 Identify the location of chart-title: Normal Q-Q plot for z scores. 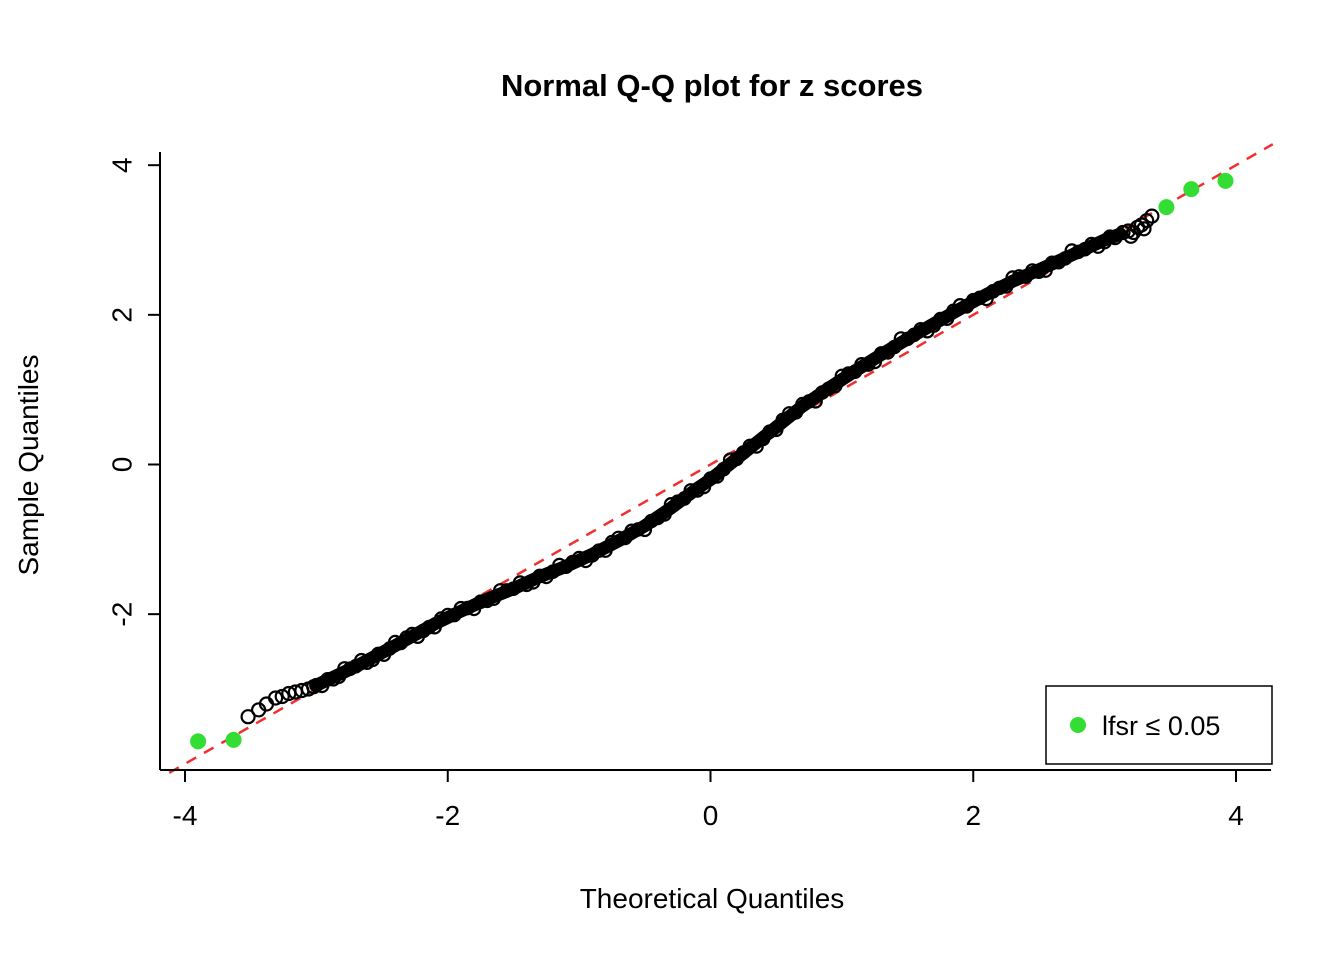
(712, 85).